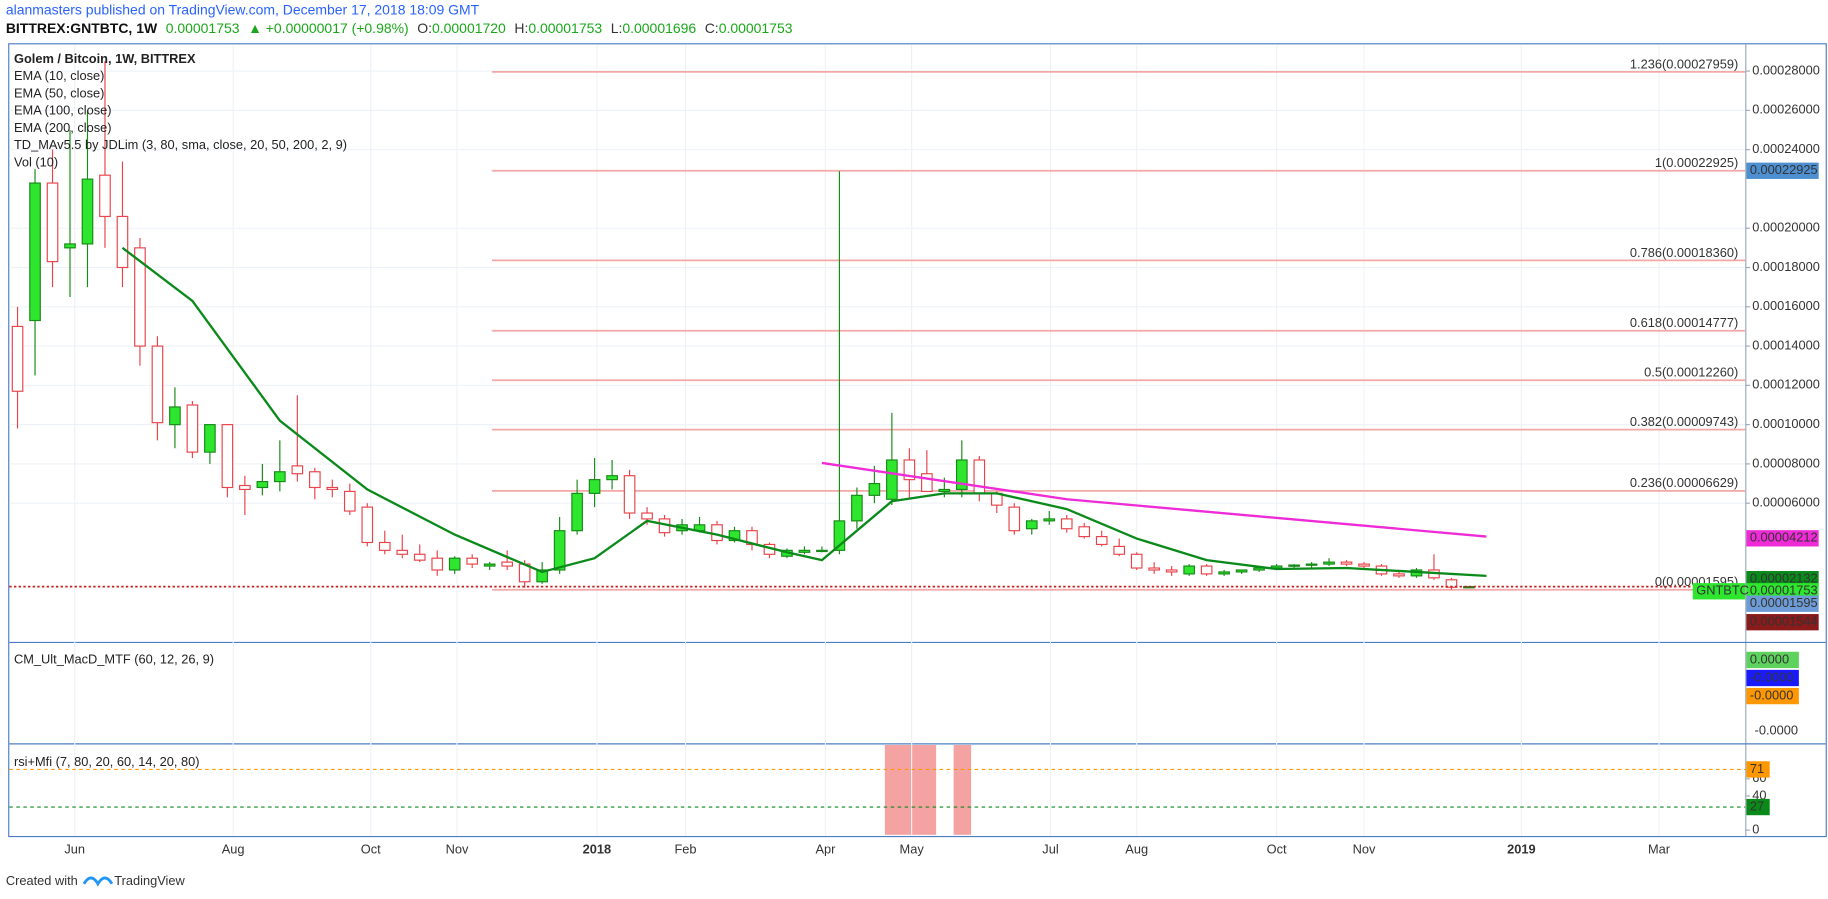  I want to click on macd-tick: -0.0000, so click(1776, 729).